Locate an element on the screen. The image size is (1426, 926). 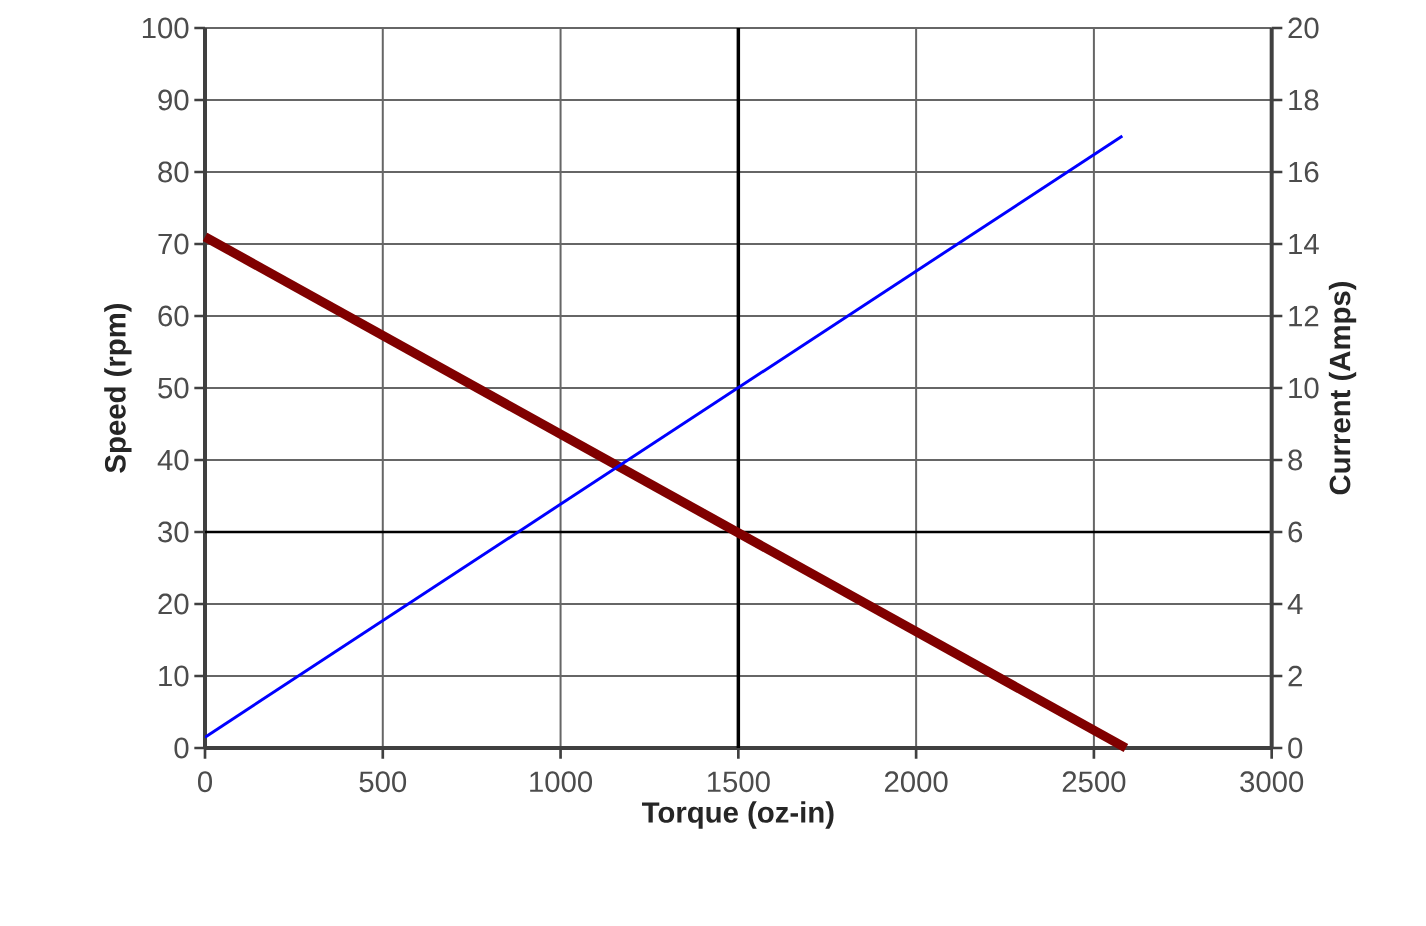
y-tick-label: 40 is located at coordinates (173, 460).